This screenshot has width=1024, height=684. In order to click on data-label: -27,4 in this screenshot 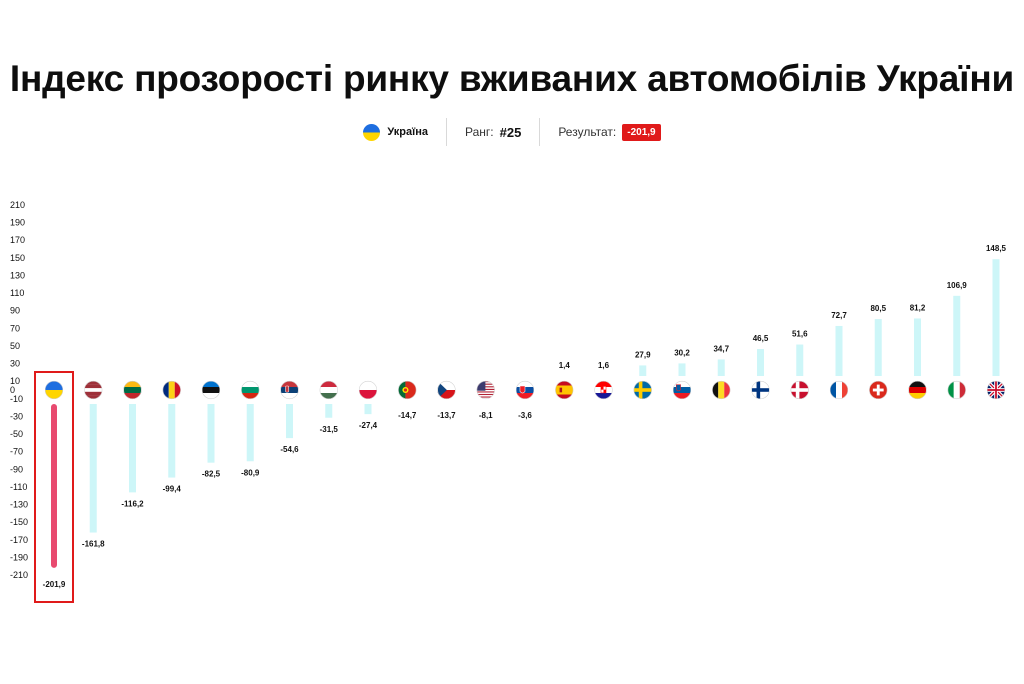, I will do `click(368, 425)`.